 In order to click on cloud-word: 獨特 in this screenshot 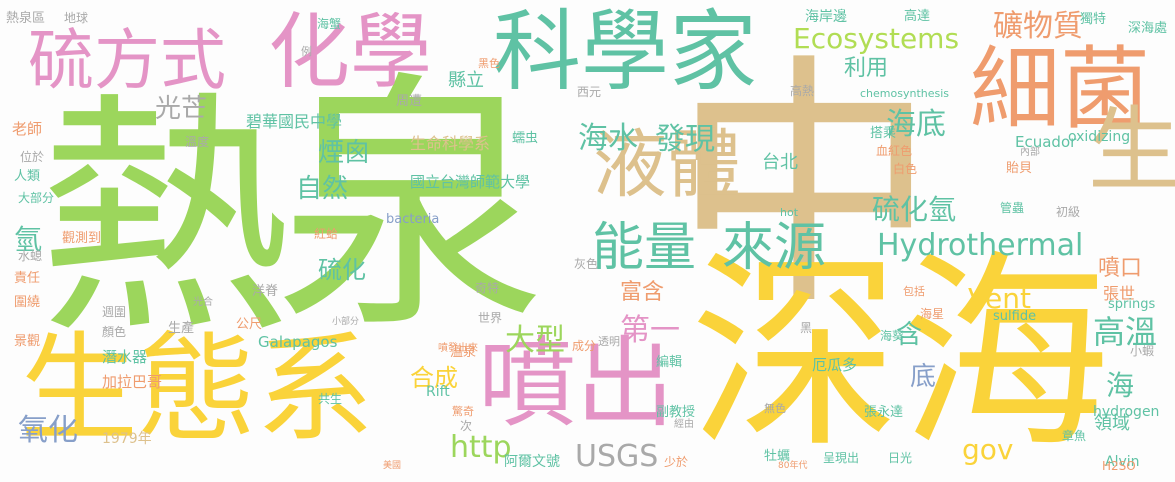, I will do `click(1093, 19)`.